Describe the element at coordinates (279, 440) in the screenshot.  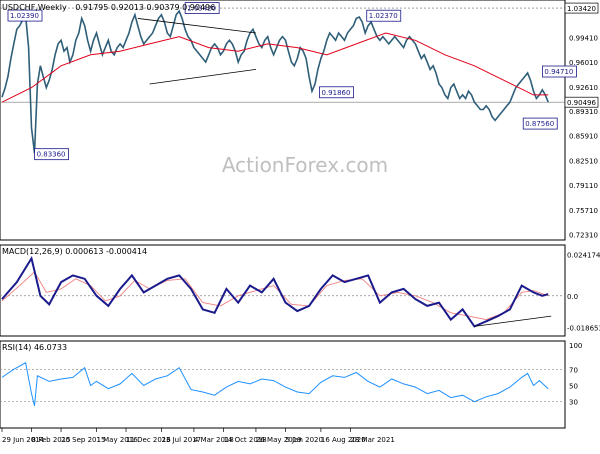
I see `x-tick-label: 26 May 2019` at that location.